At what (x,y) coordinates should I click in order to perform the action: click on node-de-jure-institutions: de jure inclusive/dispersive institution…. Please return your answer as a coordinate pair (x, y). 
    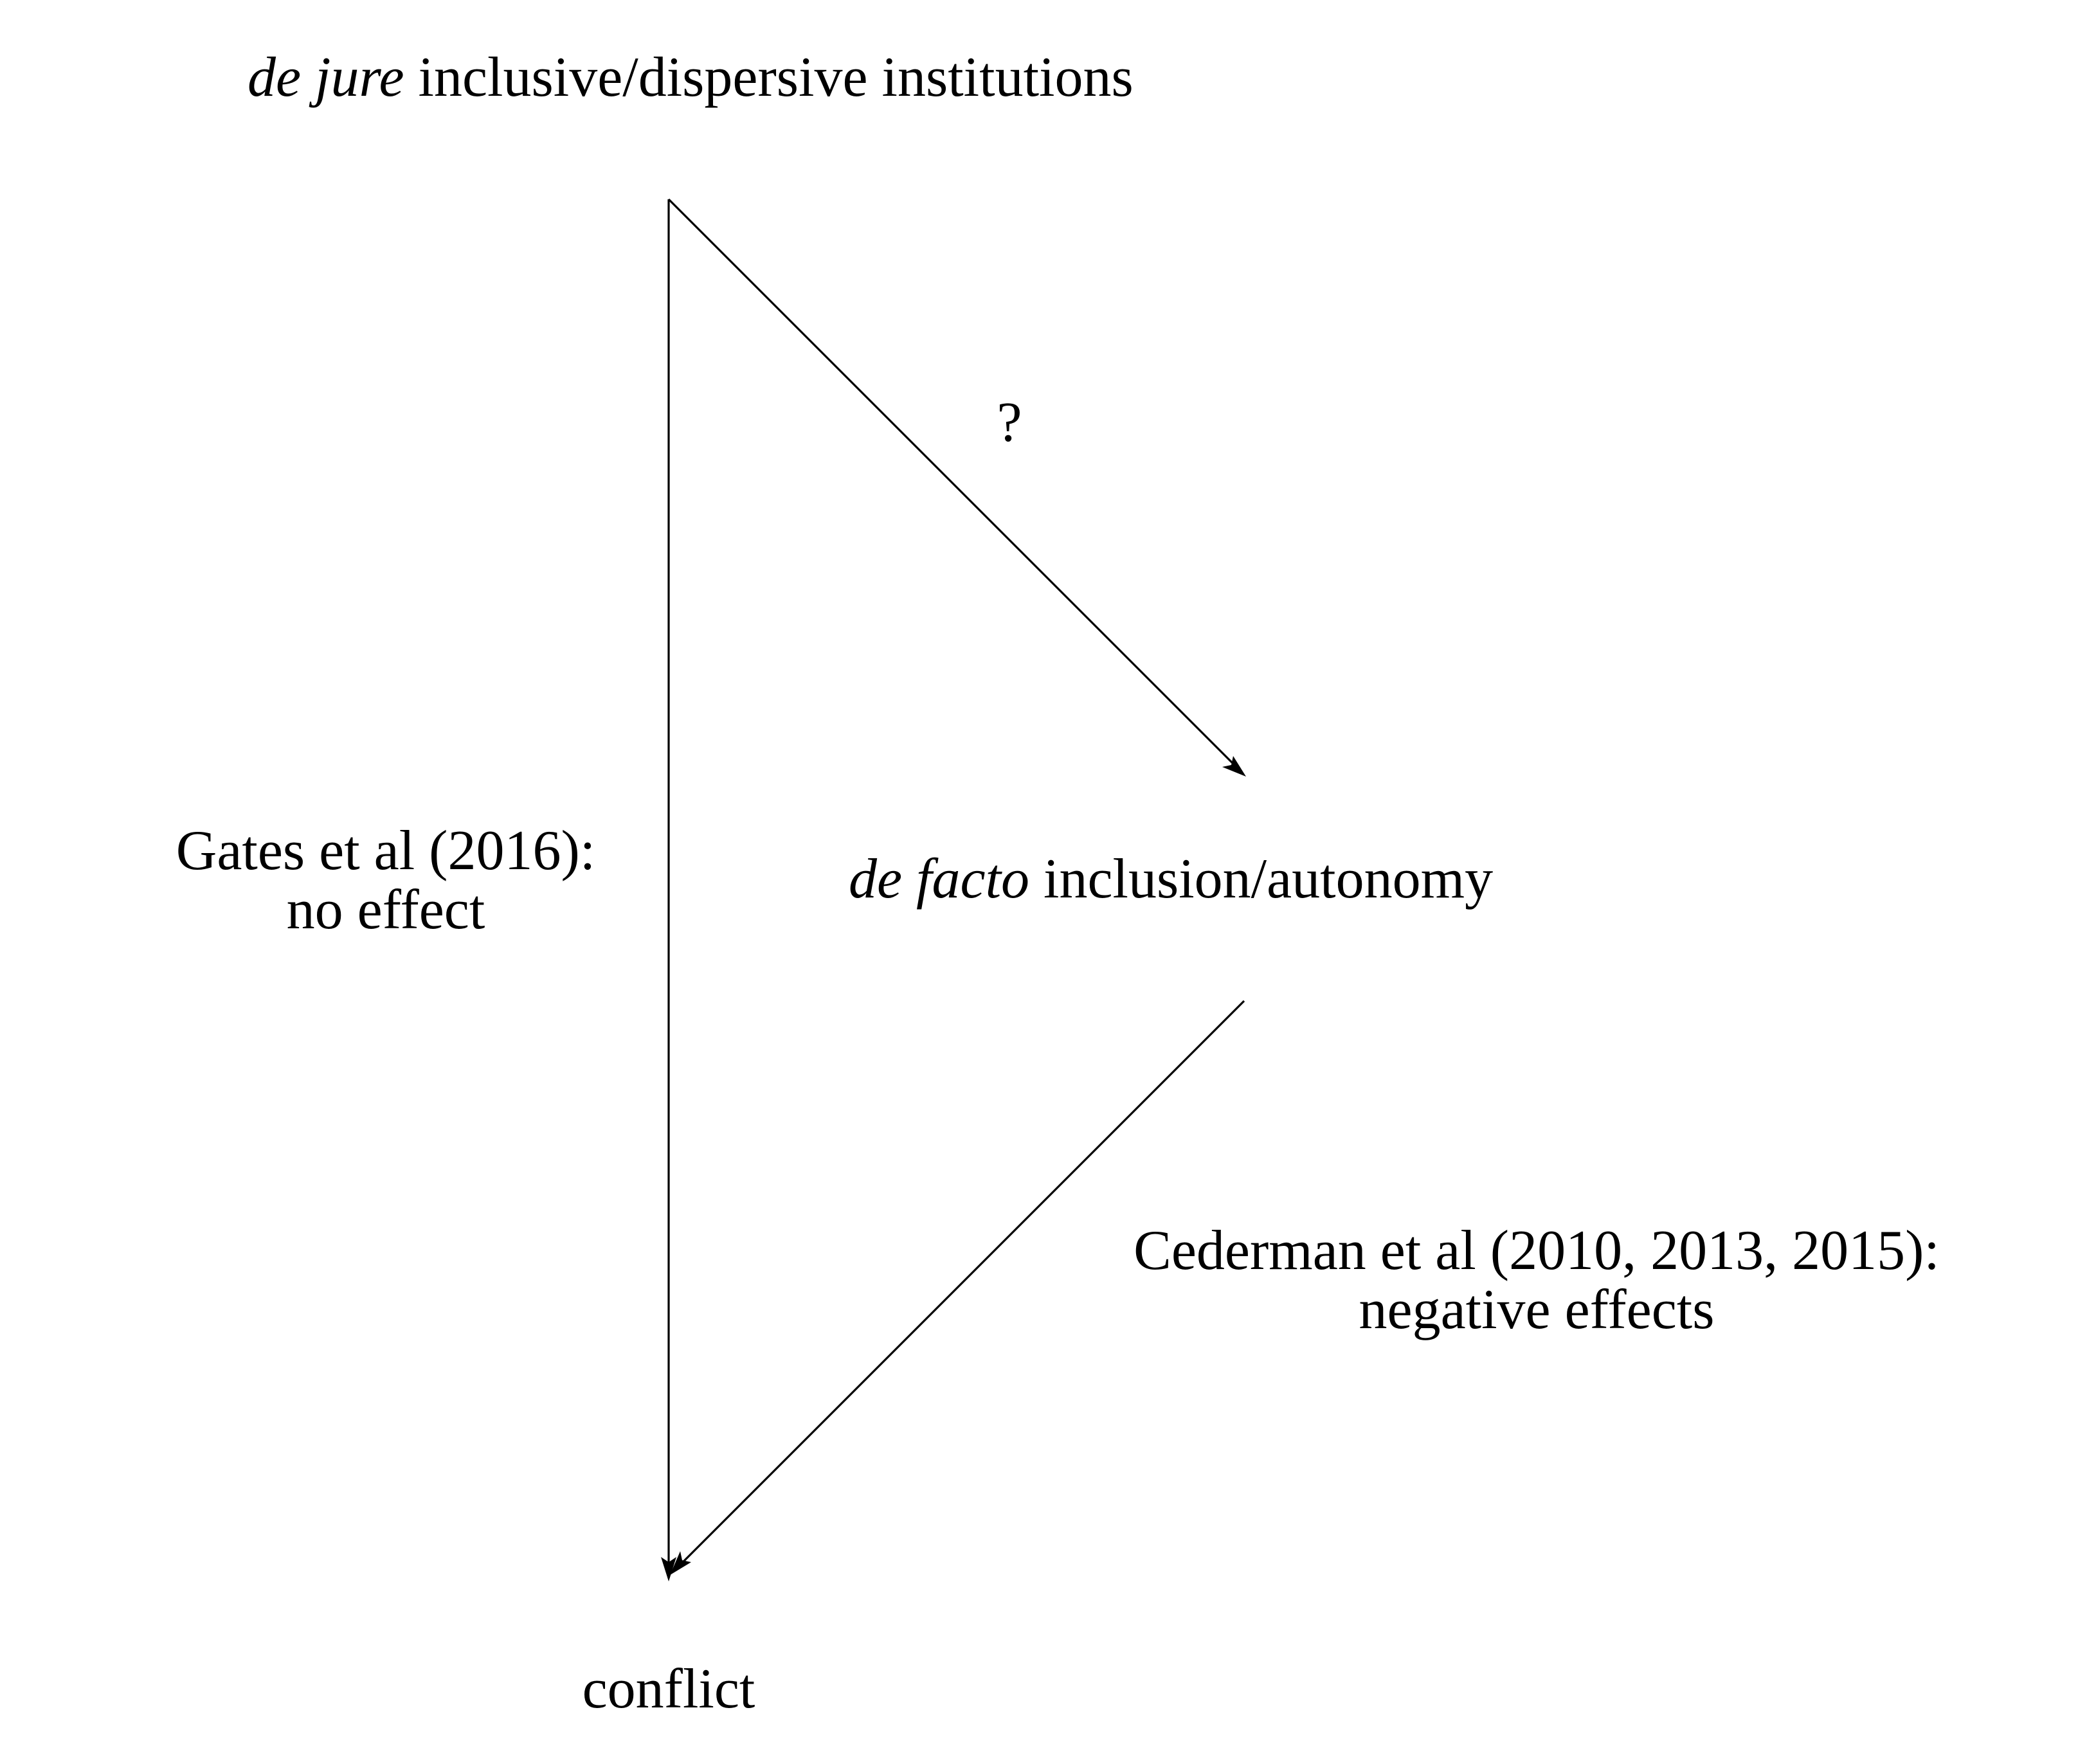
    Looking at the image, I should click on (794, 77).